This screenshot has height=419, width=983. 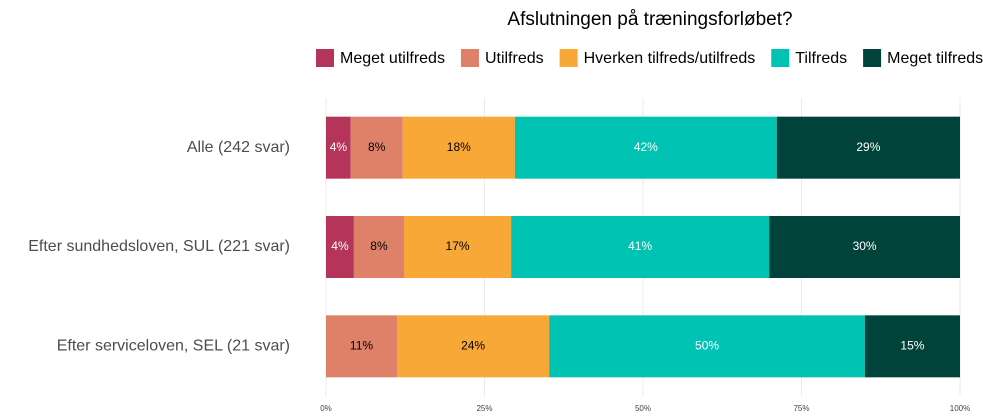 What do you see at coordinates (801, 408) in the screenshot?
I see `x-tick-label: 75%` at bounding box center [801, 408].